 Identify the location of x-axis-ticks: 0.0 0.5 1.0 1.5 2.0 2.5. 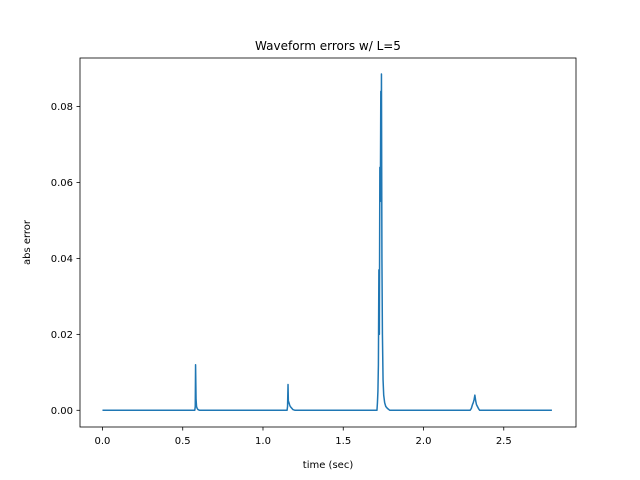
(303, 437).